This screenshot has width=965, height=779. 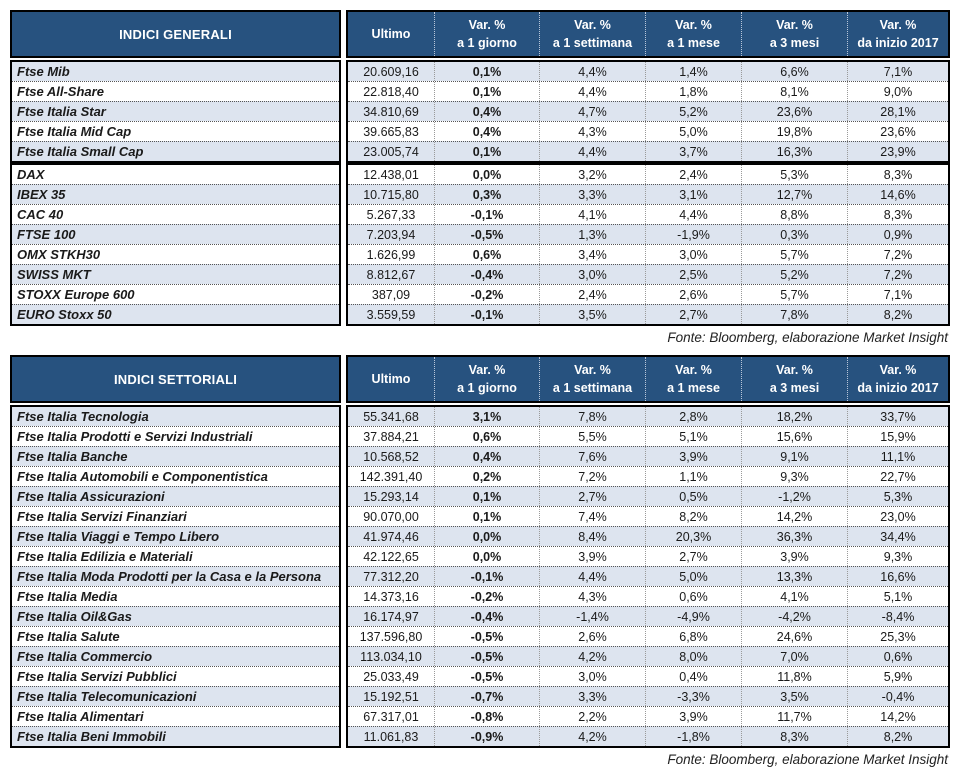 What do you see at coordinates (897, 496) in the screenshot?
I see `var-value-var-da-inizio-2017: 5,3%` at bounding box center [897, 496].